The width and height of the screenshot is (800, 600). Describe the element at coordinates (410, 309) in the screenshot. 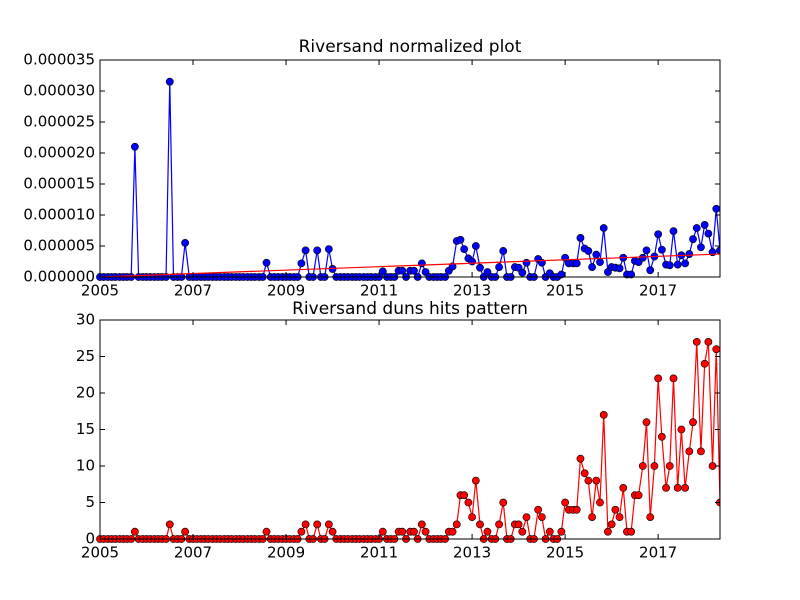

I see `chart-title: Riversand duns hits pattern` at that location.